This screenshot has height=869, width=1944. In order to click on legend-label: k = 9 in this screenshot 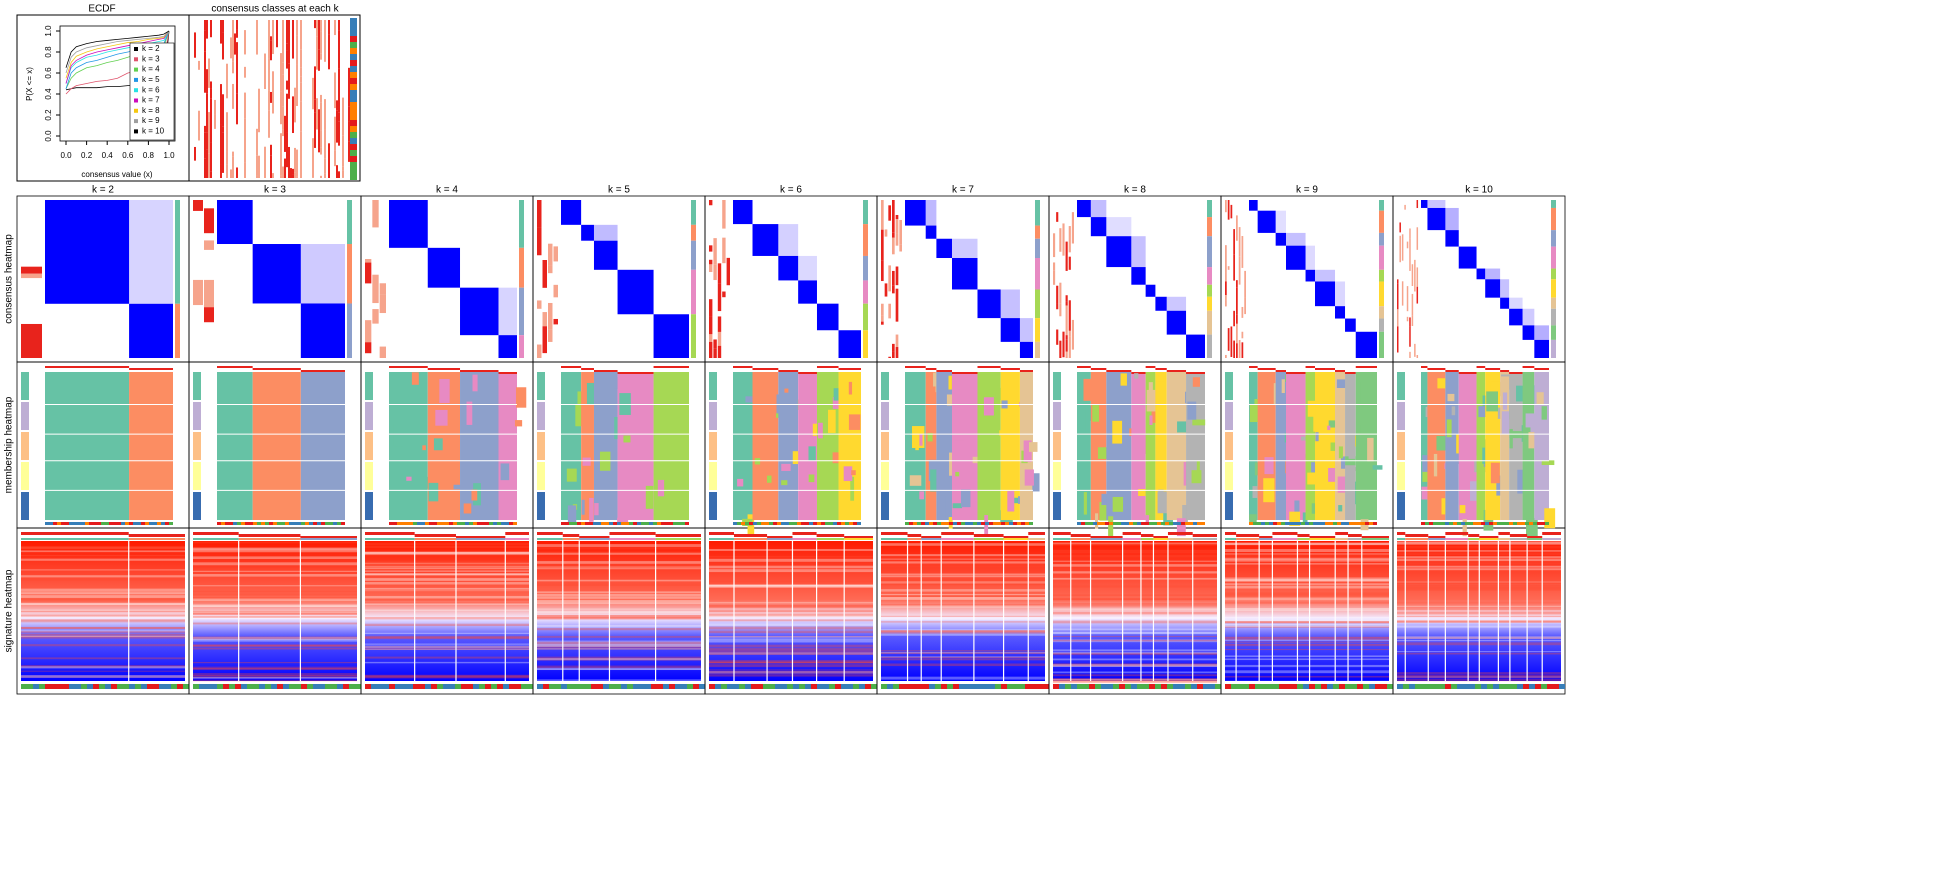, I will do `click(151, 120)`.